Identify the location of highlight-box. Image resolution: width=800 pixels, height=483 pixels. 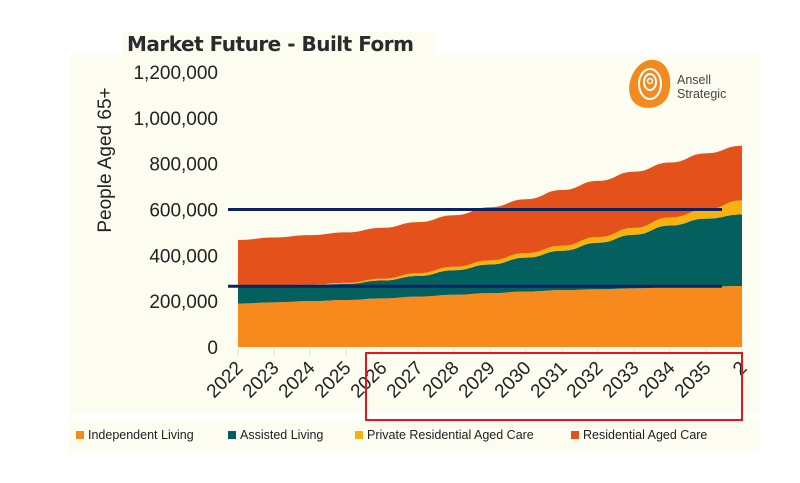
(554, 386).